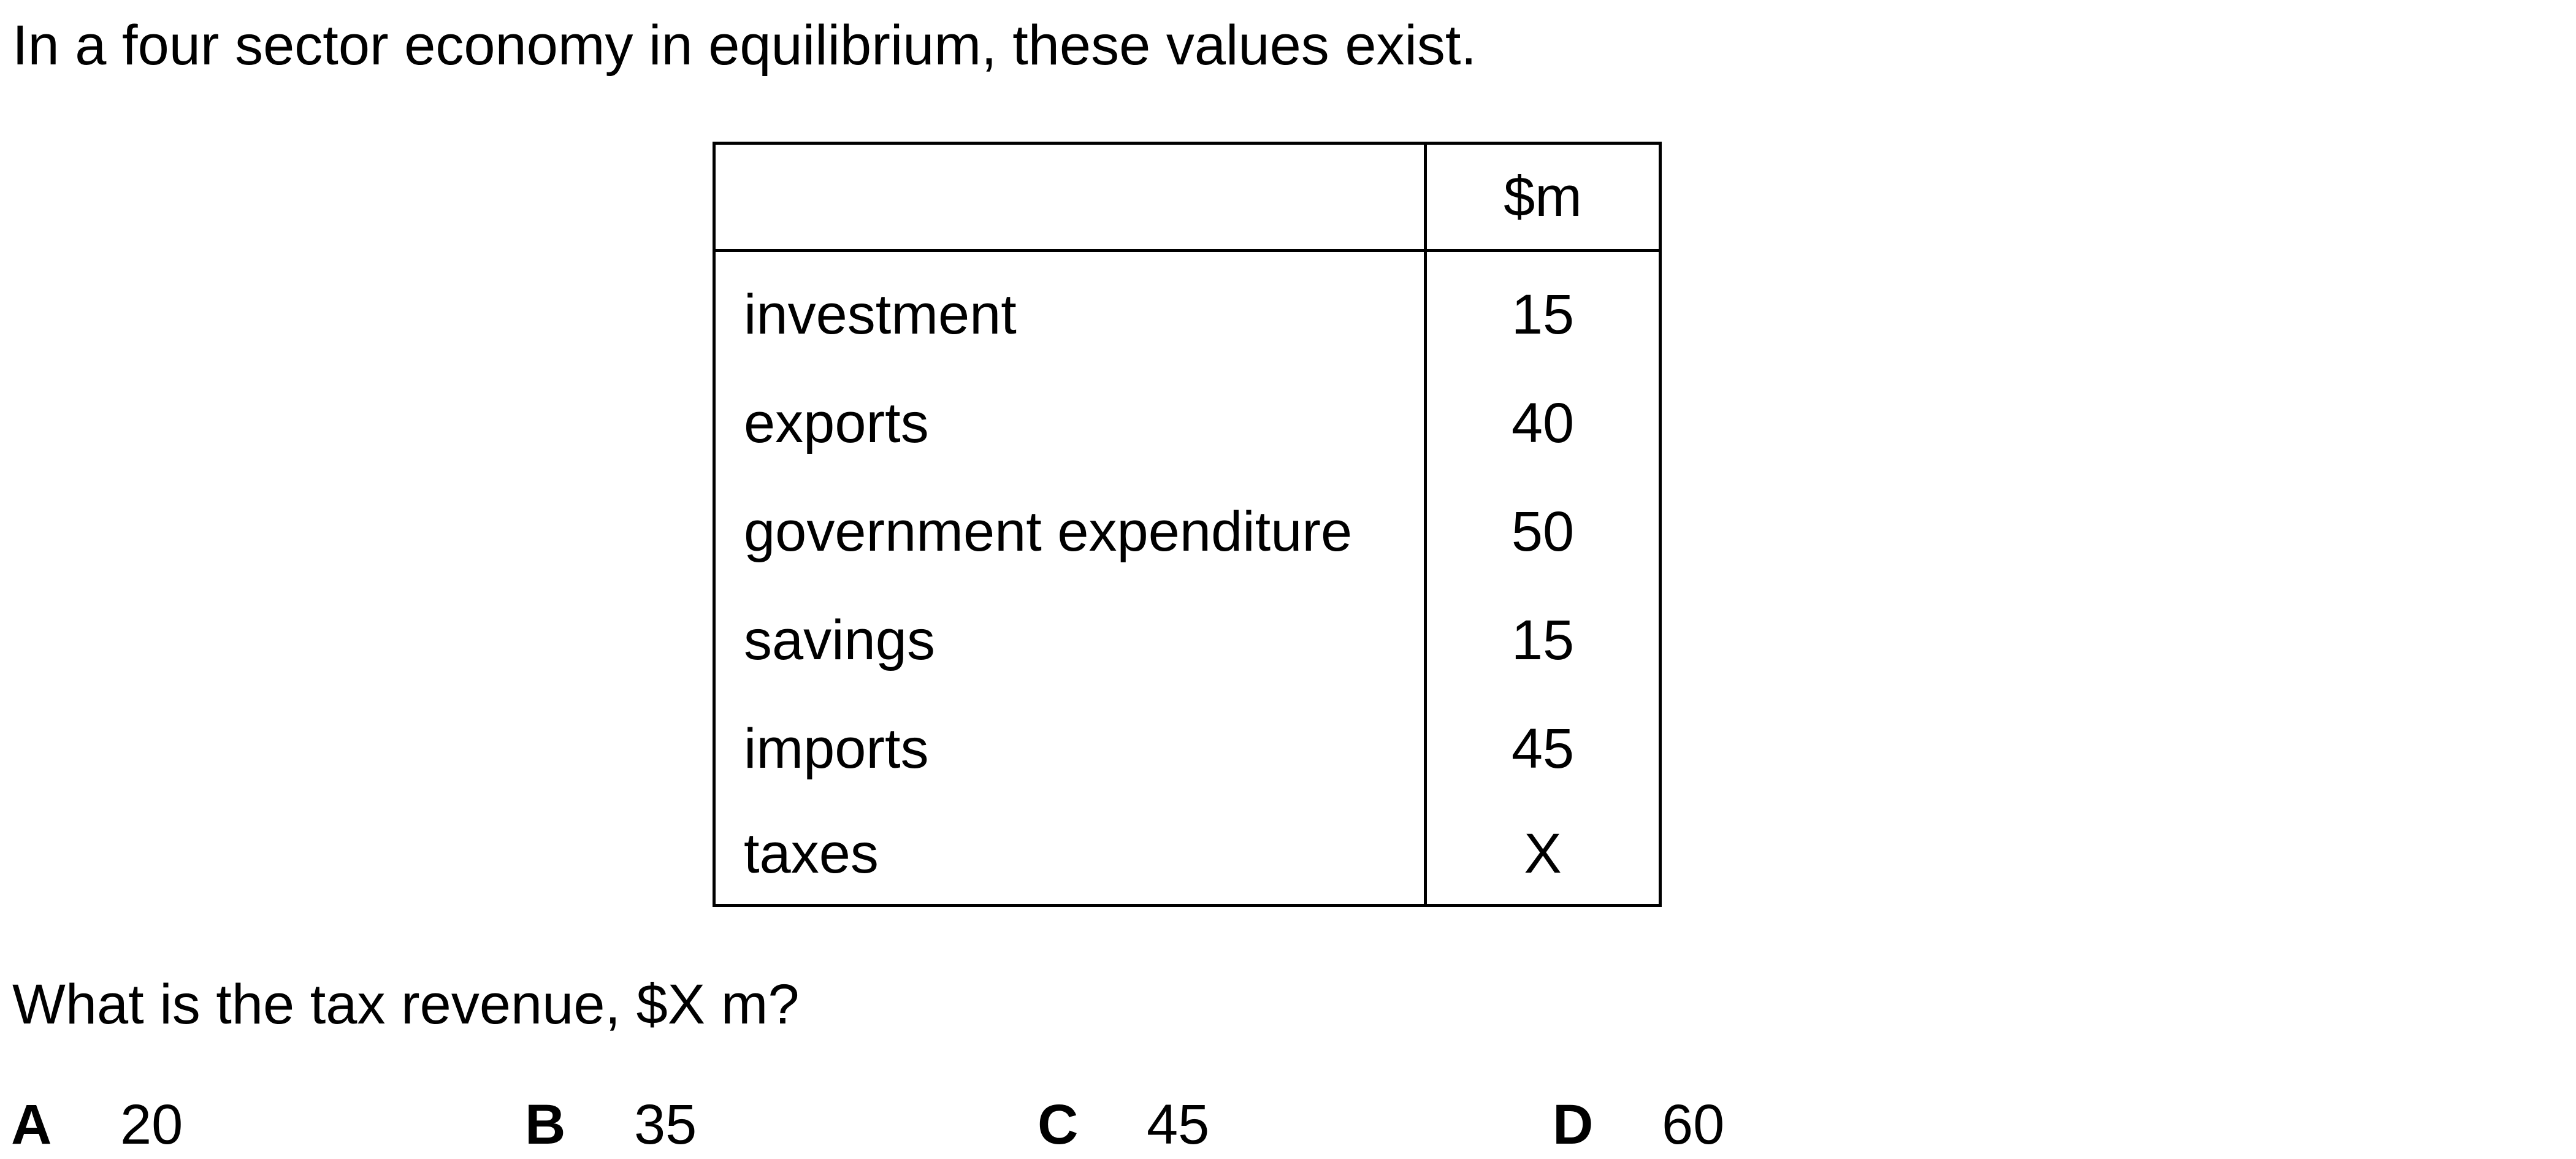 This screenshot has height=1159, width=2576. I want to click on option-c: C 45, so click(1123, 1124).